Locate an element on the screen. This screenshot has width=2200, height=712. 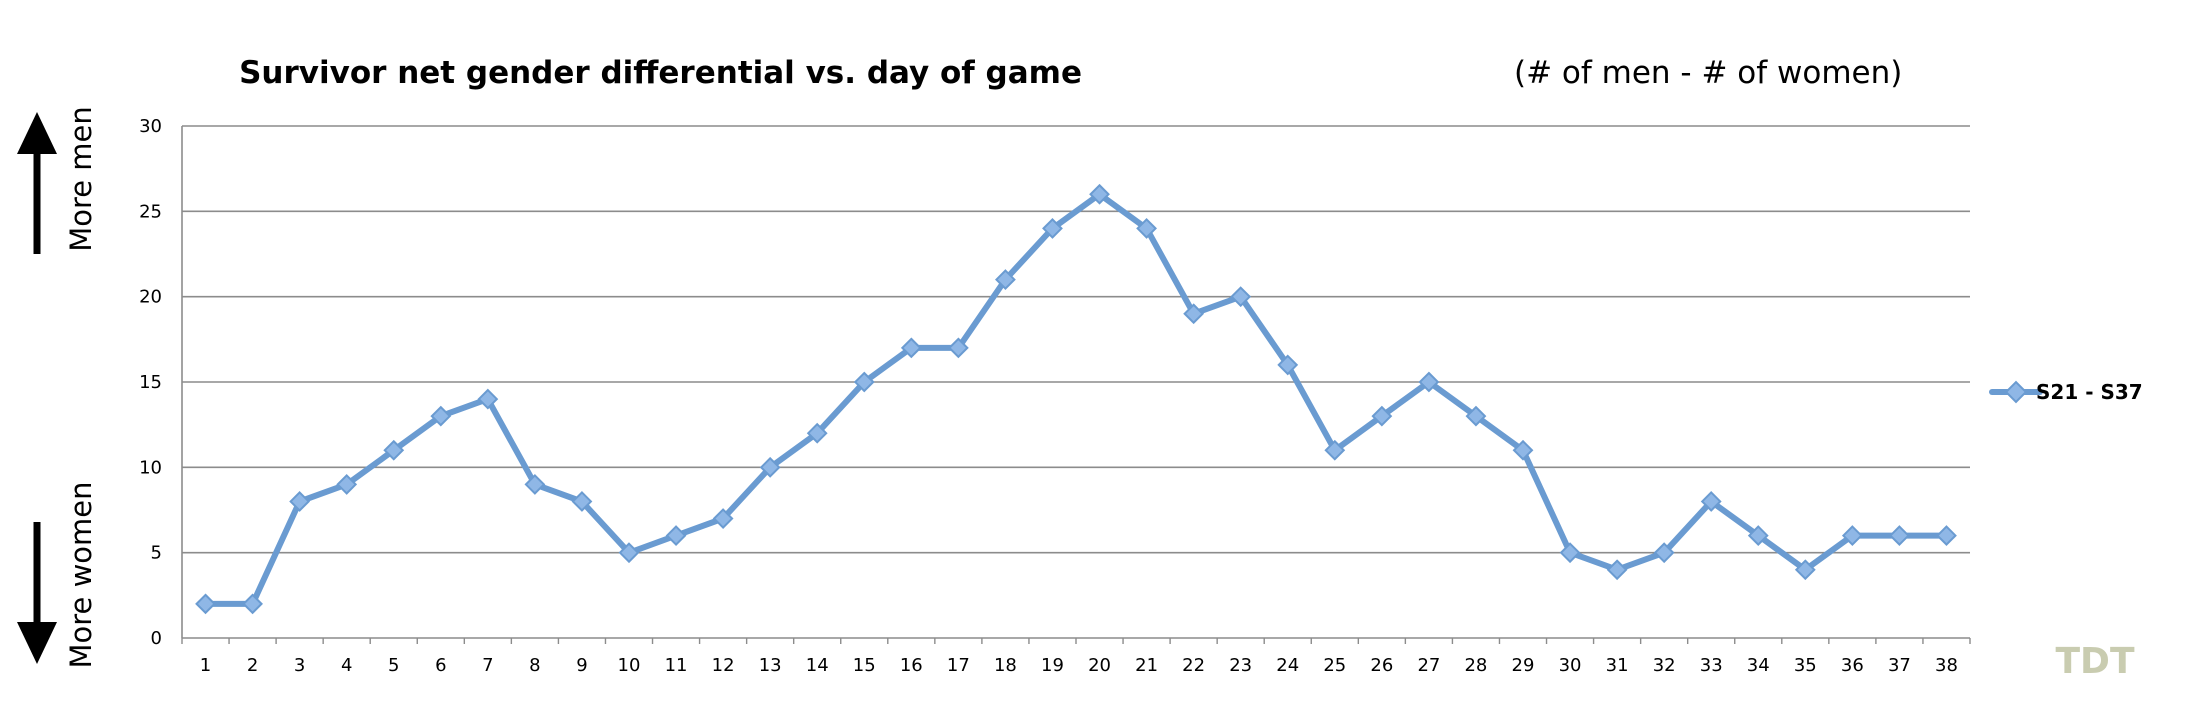
x-tick-label: 25 is located at coordinates (1334, 665).